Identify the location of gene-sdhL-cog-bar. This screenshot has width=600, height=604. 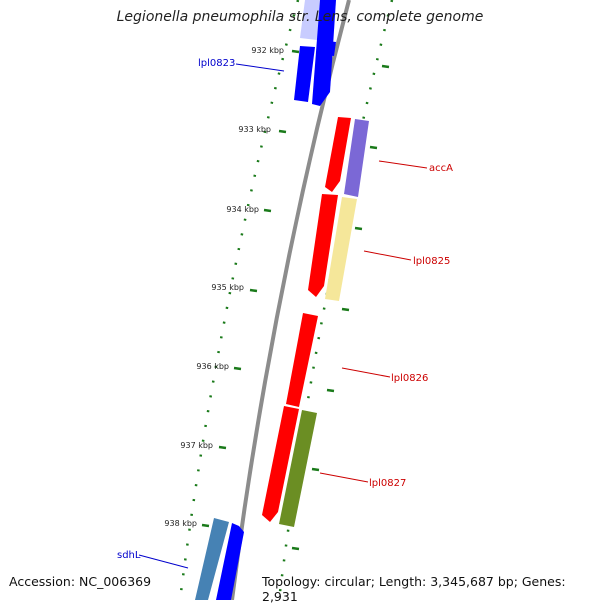
(212, 559).